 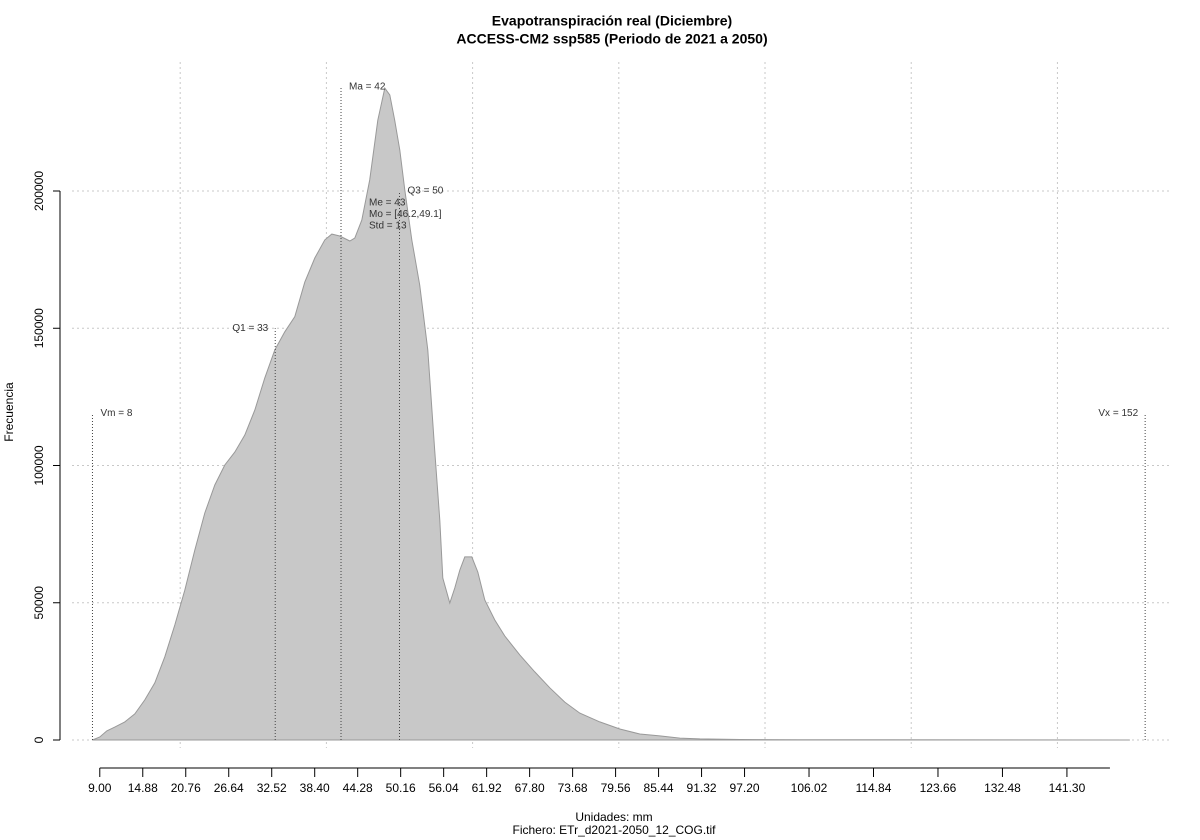 I want to click on x-tick-label: 32.52, so click(x=272, y=788).